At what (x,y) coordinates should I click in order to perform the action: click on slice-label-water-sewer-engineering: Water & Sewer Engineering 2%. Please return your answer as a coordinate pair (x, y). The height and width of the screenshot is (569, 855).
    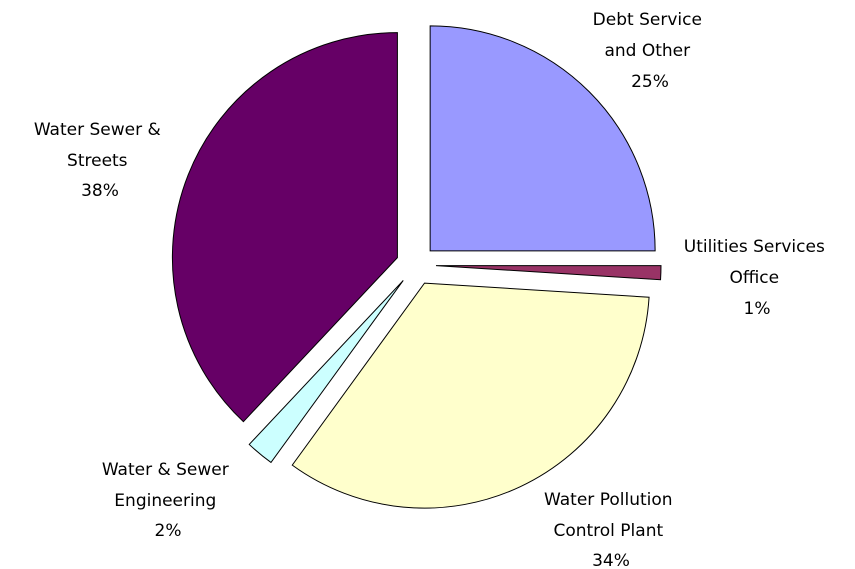
    Looking at the image, I should click on (168, 500).